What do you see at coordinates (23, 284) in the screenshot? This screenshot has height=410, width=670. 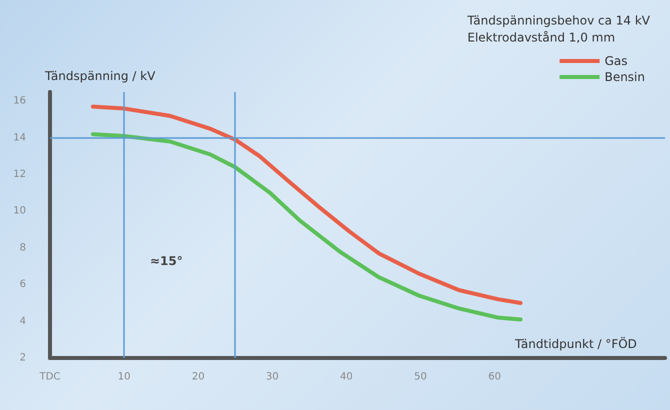 I see `y-tick-label: 6` at bounding box center [23, 284].